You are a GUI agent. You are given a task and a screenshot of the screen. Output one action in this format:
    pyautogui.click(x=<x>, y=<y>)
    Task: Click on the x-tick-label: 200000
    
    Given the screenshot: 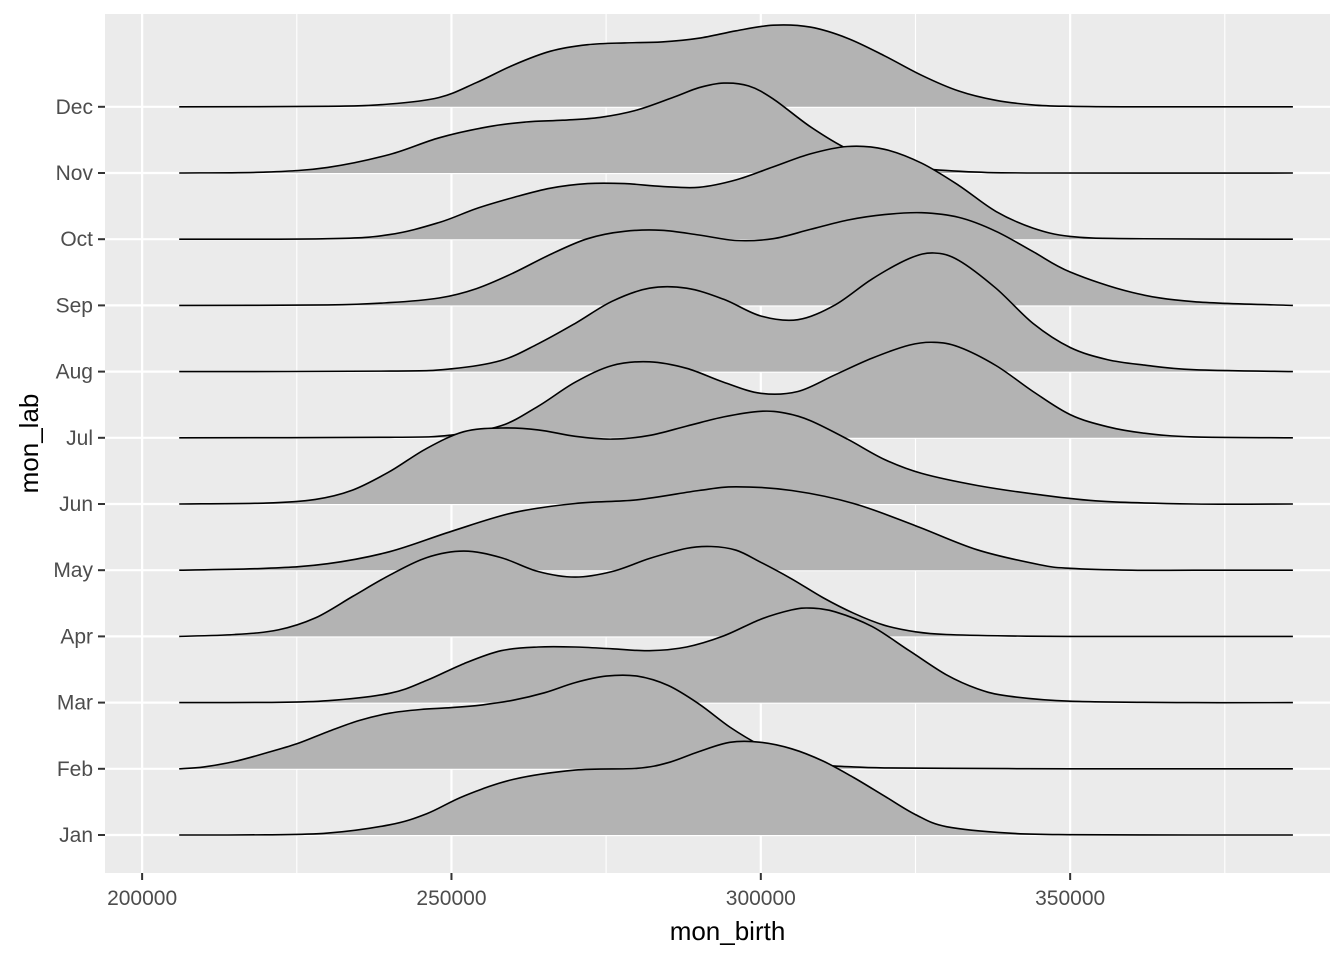 What is the action you would take?
    pyautogui.click(x=142, y=898)
    